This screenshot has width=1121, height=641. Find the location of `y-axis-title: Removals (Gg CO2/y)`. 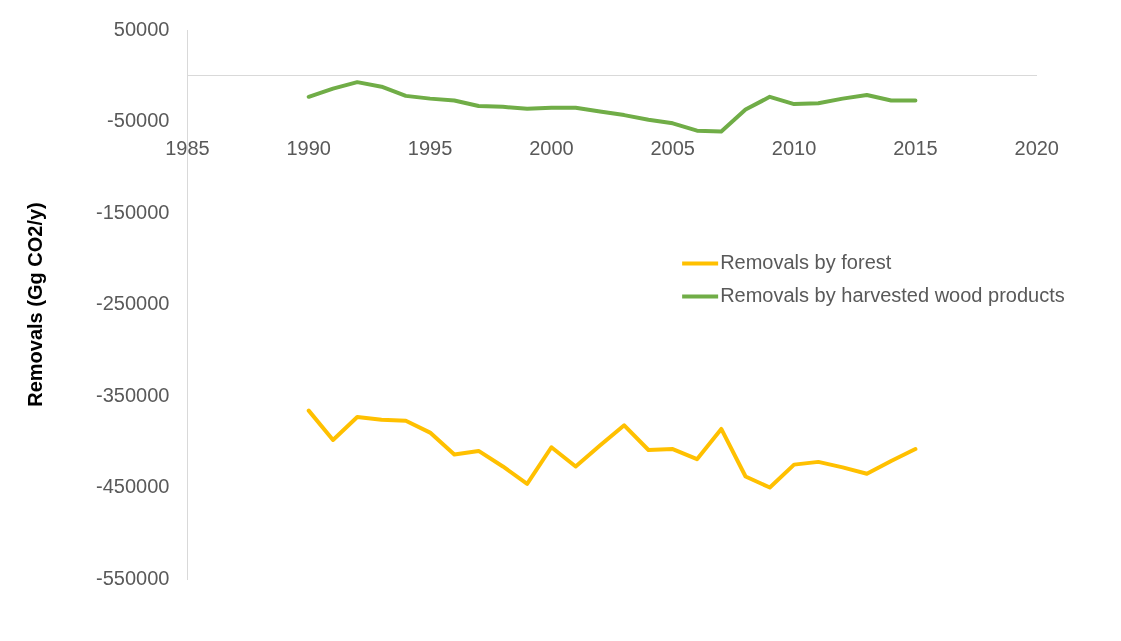

y-axis-title: Removals (Gg CO2/y) is located at coordinates (34, 304).